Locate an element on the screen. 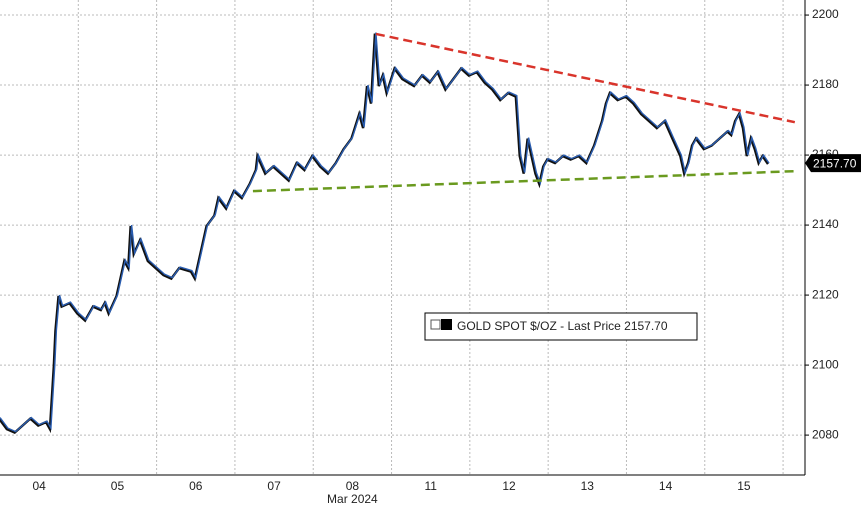 Image resolution: width=861 pixels, height=507 pixels. last-price-tag is located at coordinates (833, 163).